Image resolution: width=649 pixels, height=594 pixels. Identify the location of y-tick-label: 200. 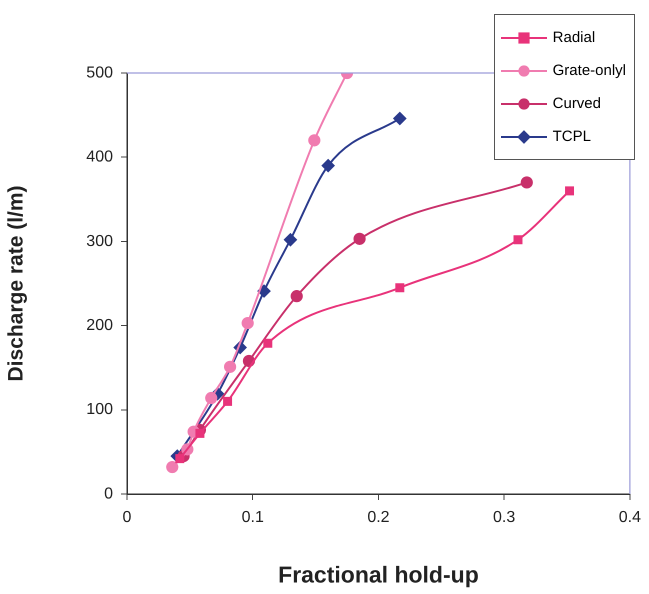
(100, 325).